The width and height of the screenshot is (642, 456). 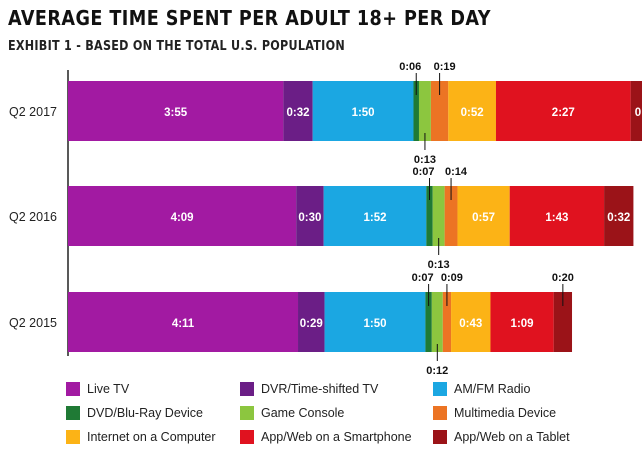 What do you see at coordinates (452, 278) in the screenshot?
I see `data-label-callout: 0:09` at bounding box center [452, 278].